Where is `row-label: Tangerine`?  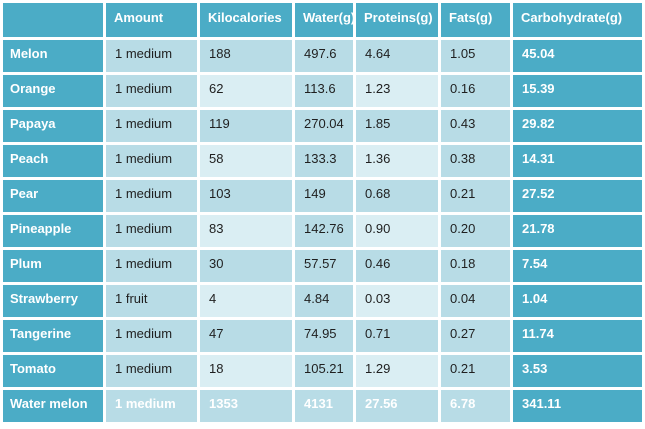
row-label: Tangerine is located at coordinates (53, 336).